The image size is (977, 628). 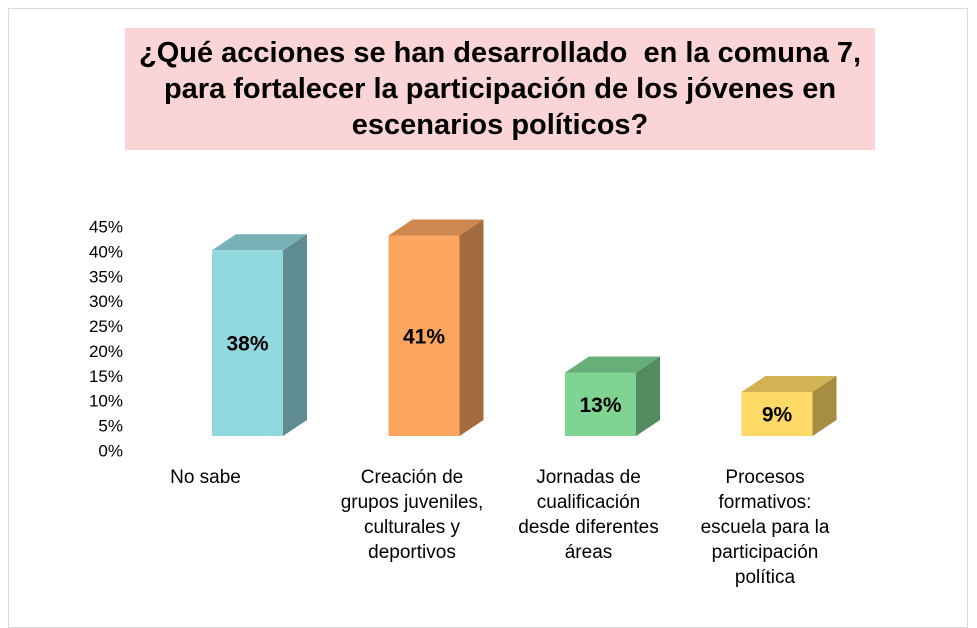 I want to click on value-label: 38%, so click(x=247, y=344).